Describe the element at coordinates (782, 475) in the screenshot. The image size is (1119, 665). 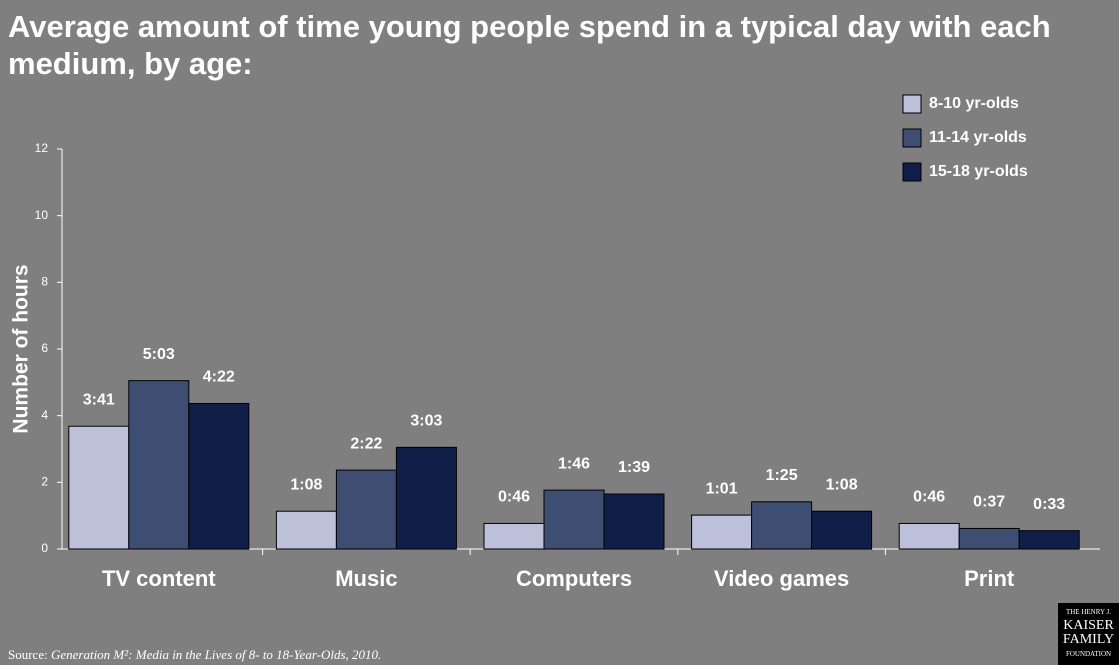
I see `value-label: 1:25` at that location.